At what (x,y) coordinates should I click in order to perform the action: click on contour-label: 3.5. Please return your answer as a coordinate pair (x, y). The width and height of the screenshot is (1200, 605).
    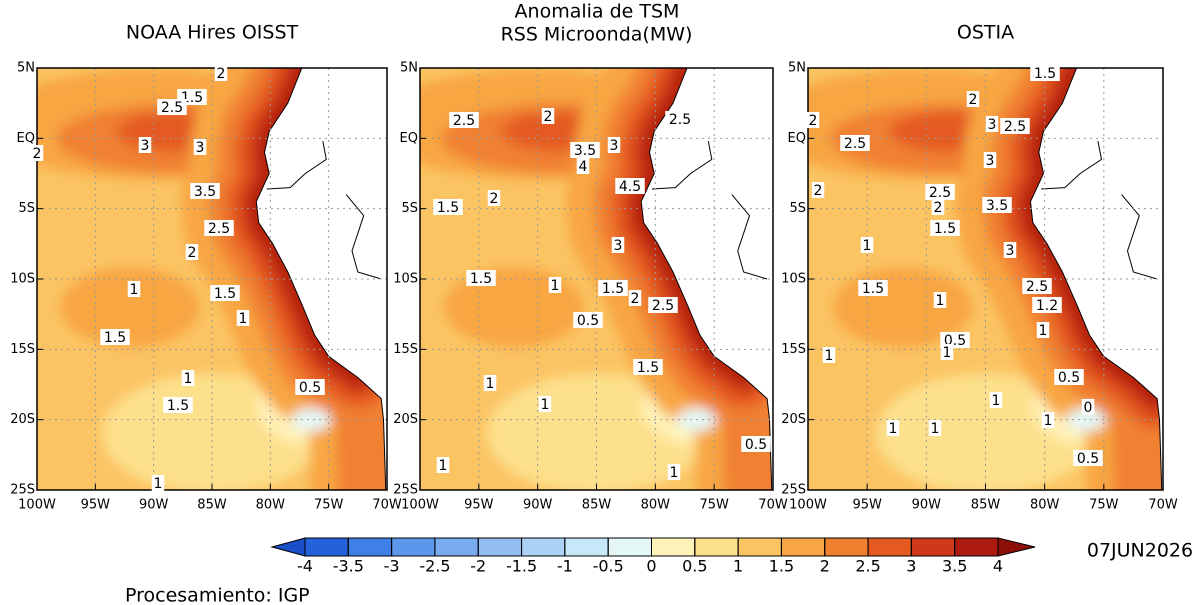
    Looking at the image, I should click on (997, 206).